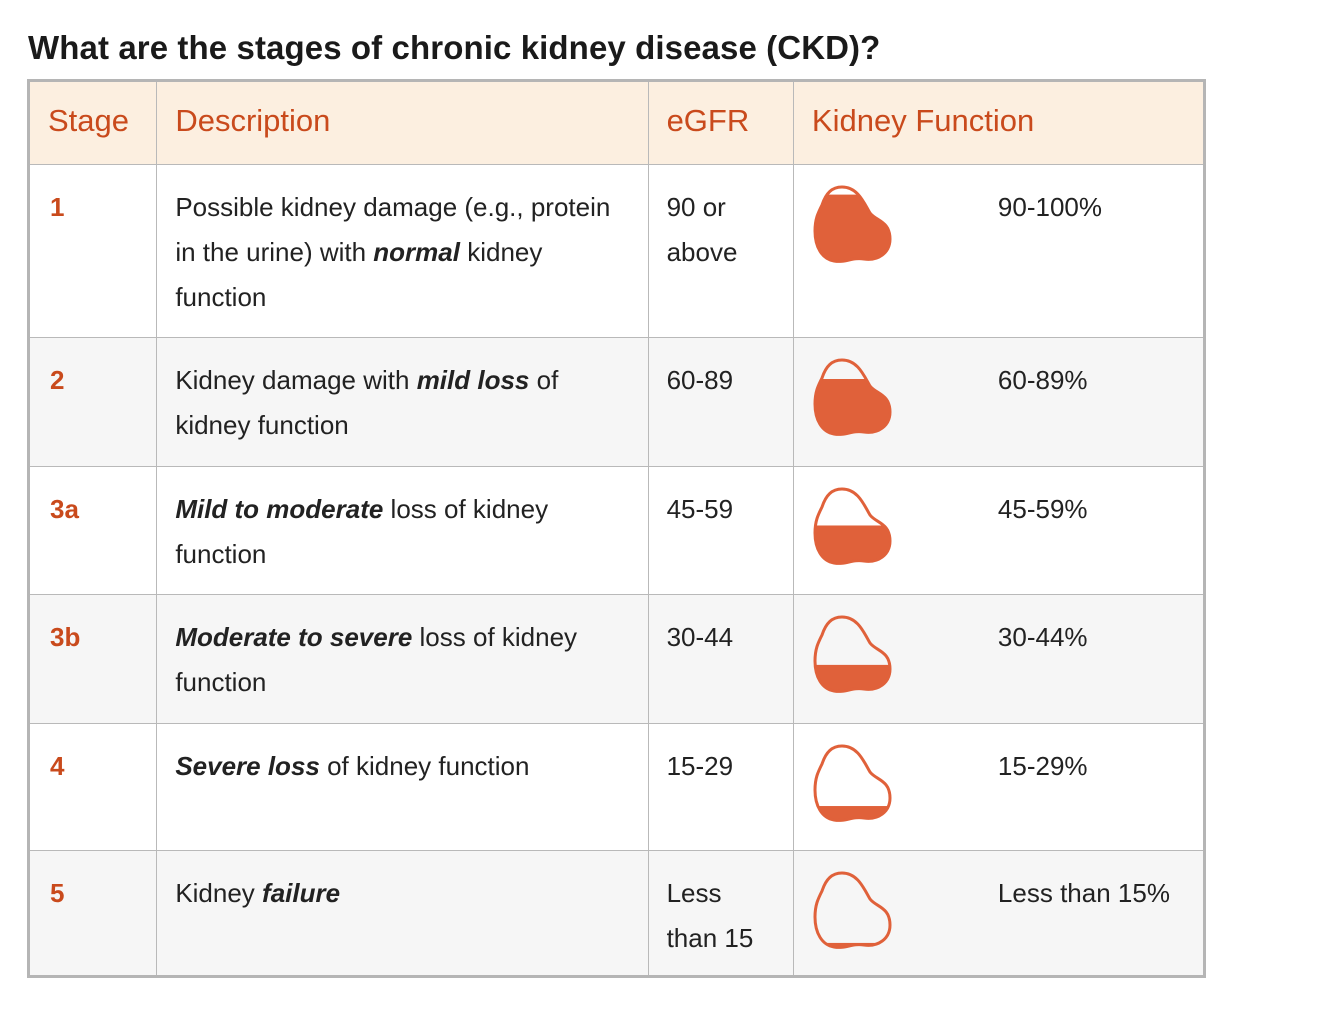 This screenshot has height=1010, width=1324. What do you see at coordinates (999, 402) in the screenshot?
I see `kidney-function-cell: 60-89%` at bounding box center [999, 402].